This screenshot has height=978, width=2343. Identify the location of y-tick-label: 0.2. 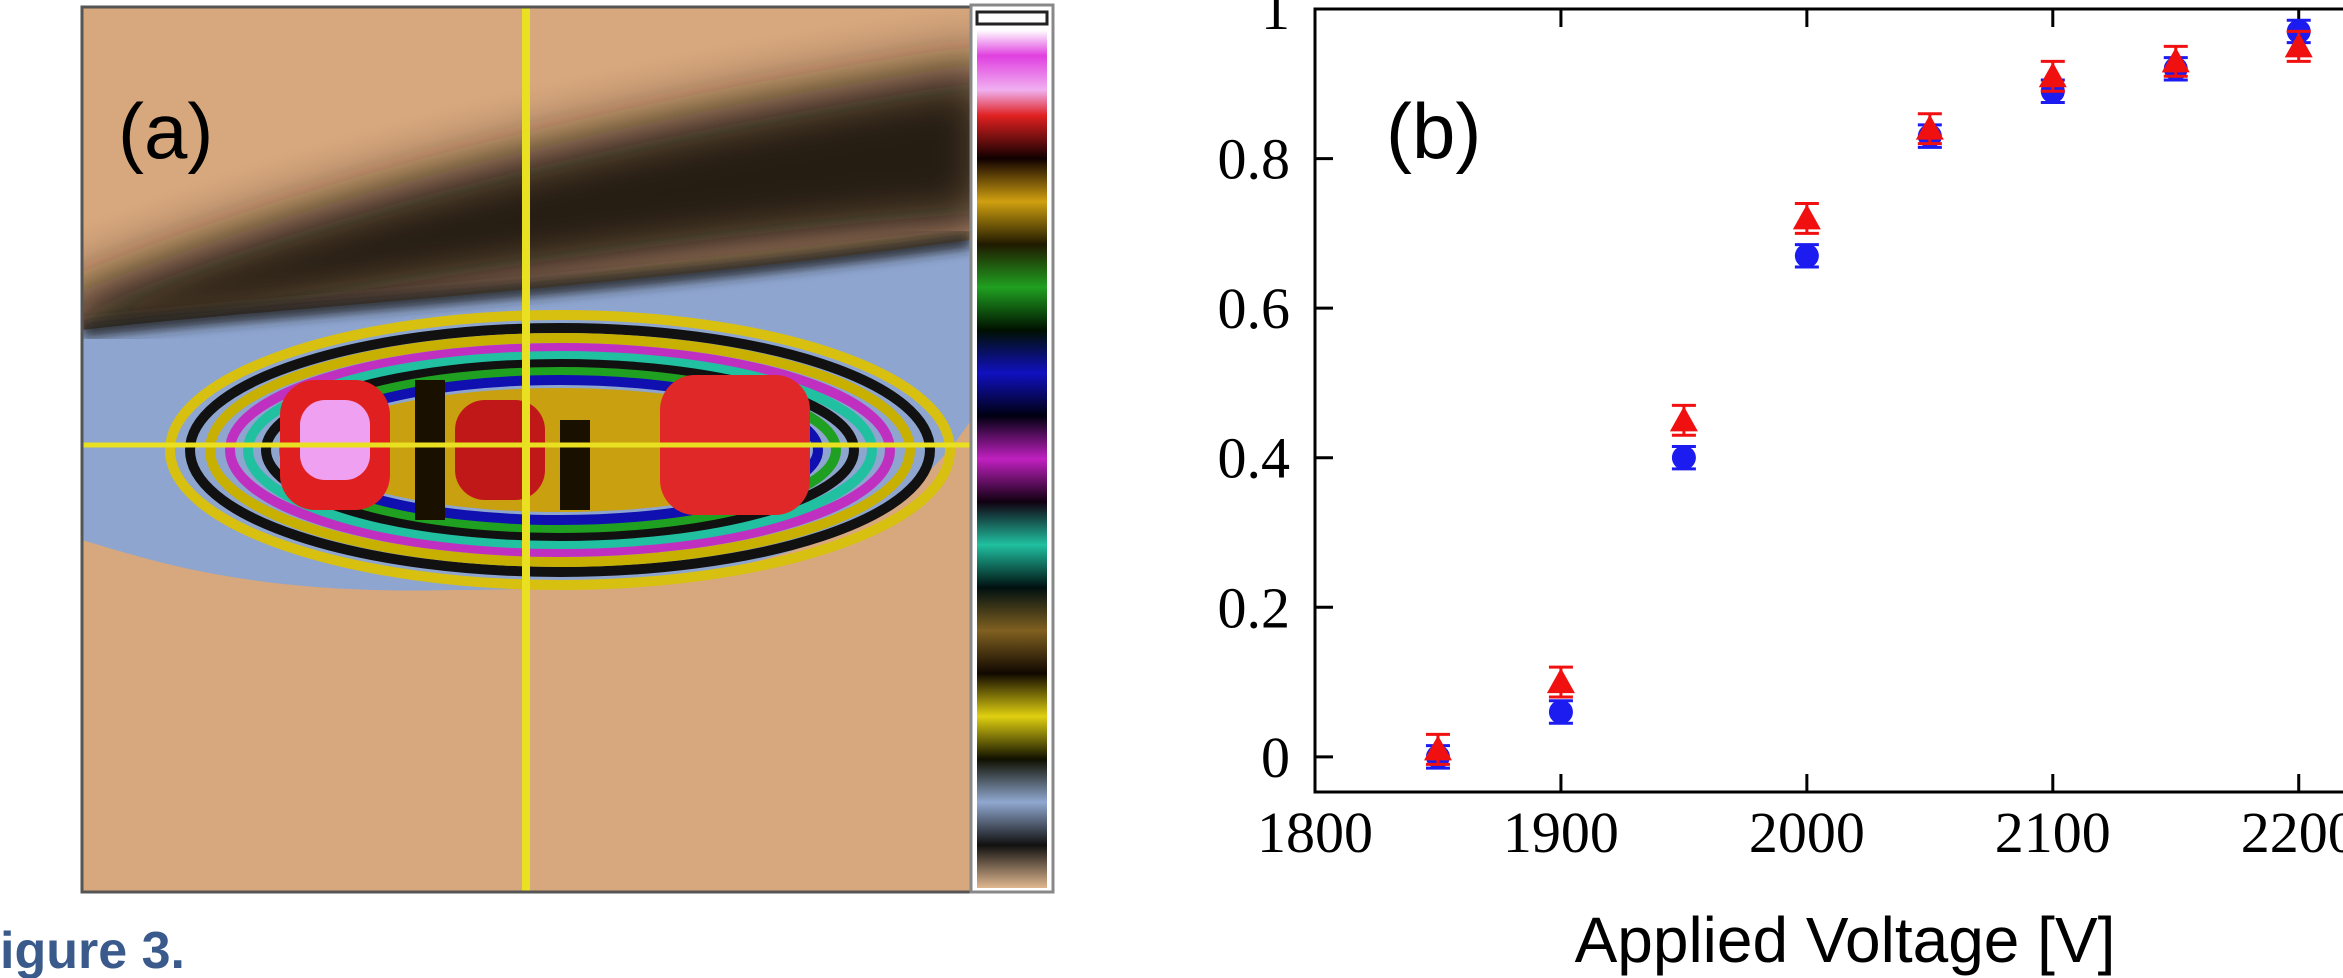
(1254, 607).